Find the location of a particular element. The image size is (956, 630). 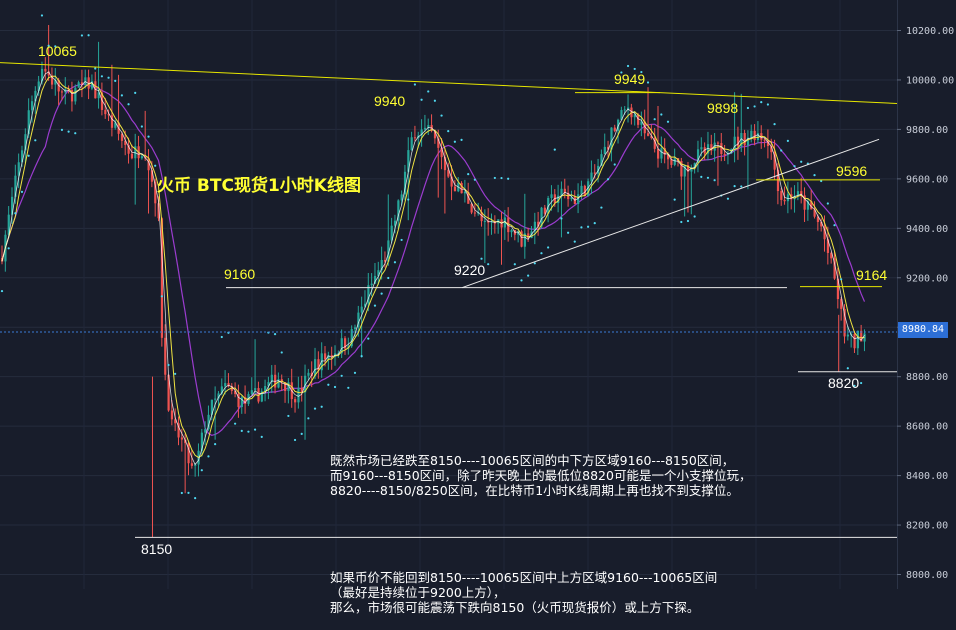

y-tick-label: 9800.00 is located at coordinates (927, 130).